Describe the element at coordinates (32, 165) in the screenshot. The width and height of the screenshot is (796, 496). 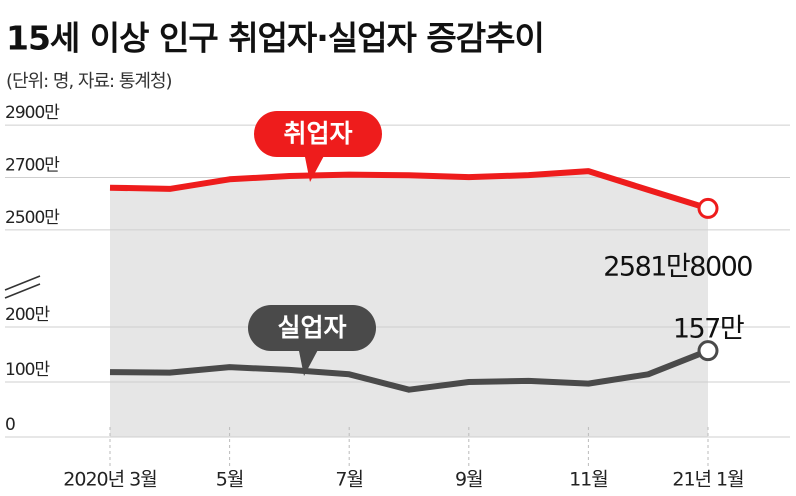
I see `y-tick-label: 2700만` at that location.